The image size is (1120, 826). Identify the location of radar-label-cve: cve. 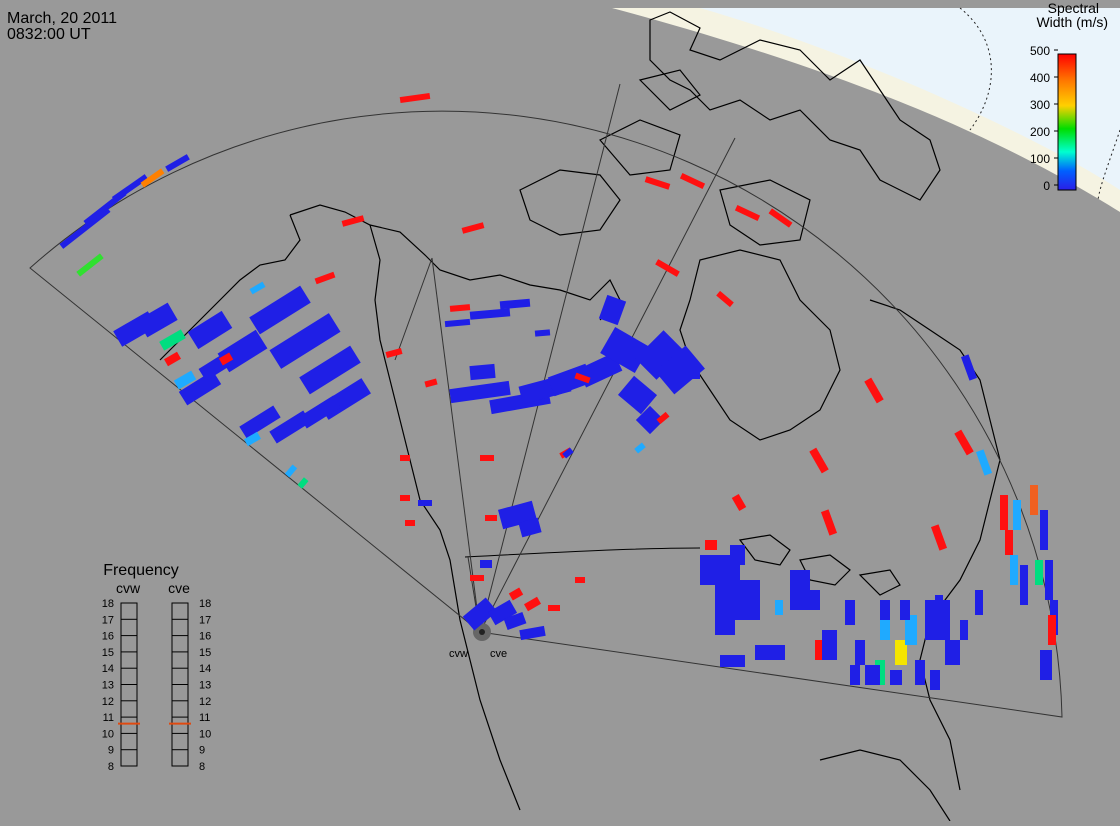
(498, 654).